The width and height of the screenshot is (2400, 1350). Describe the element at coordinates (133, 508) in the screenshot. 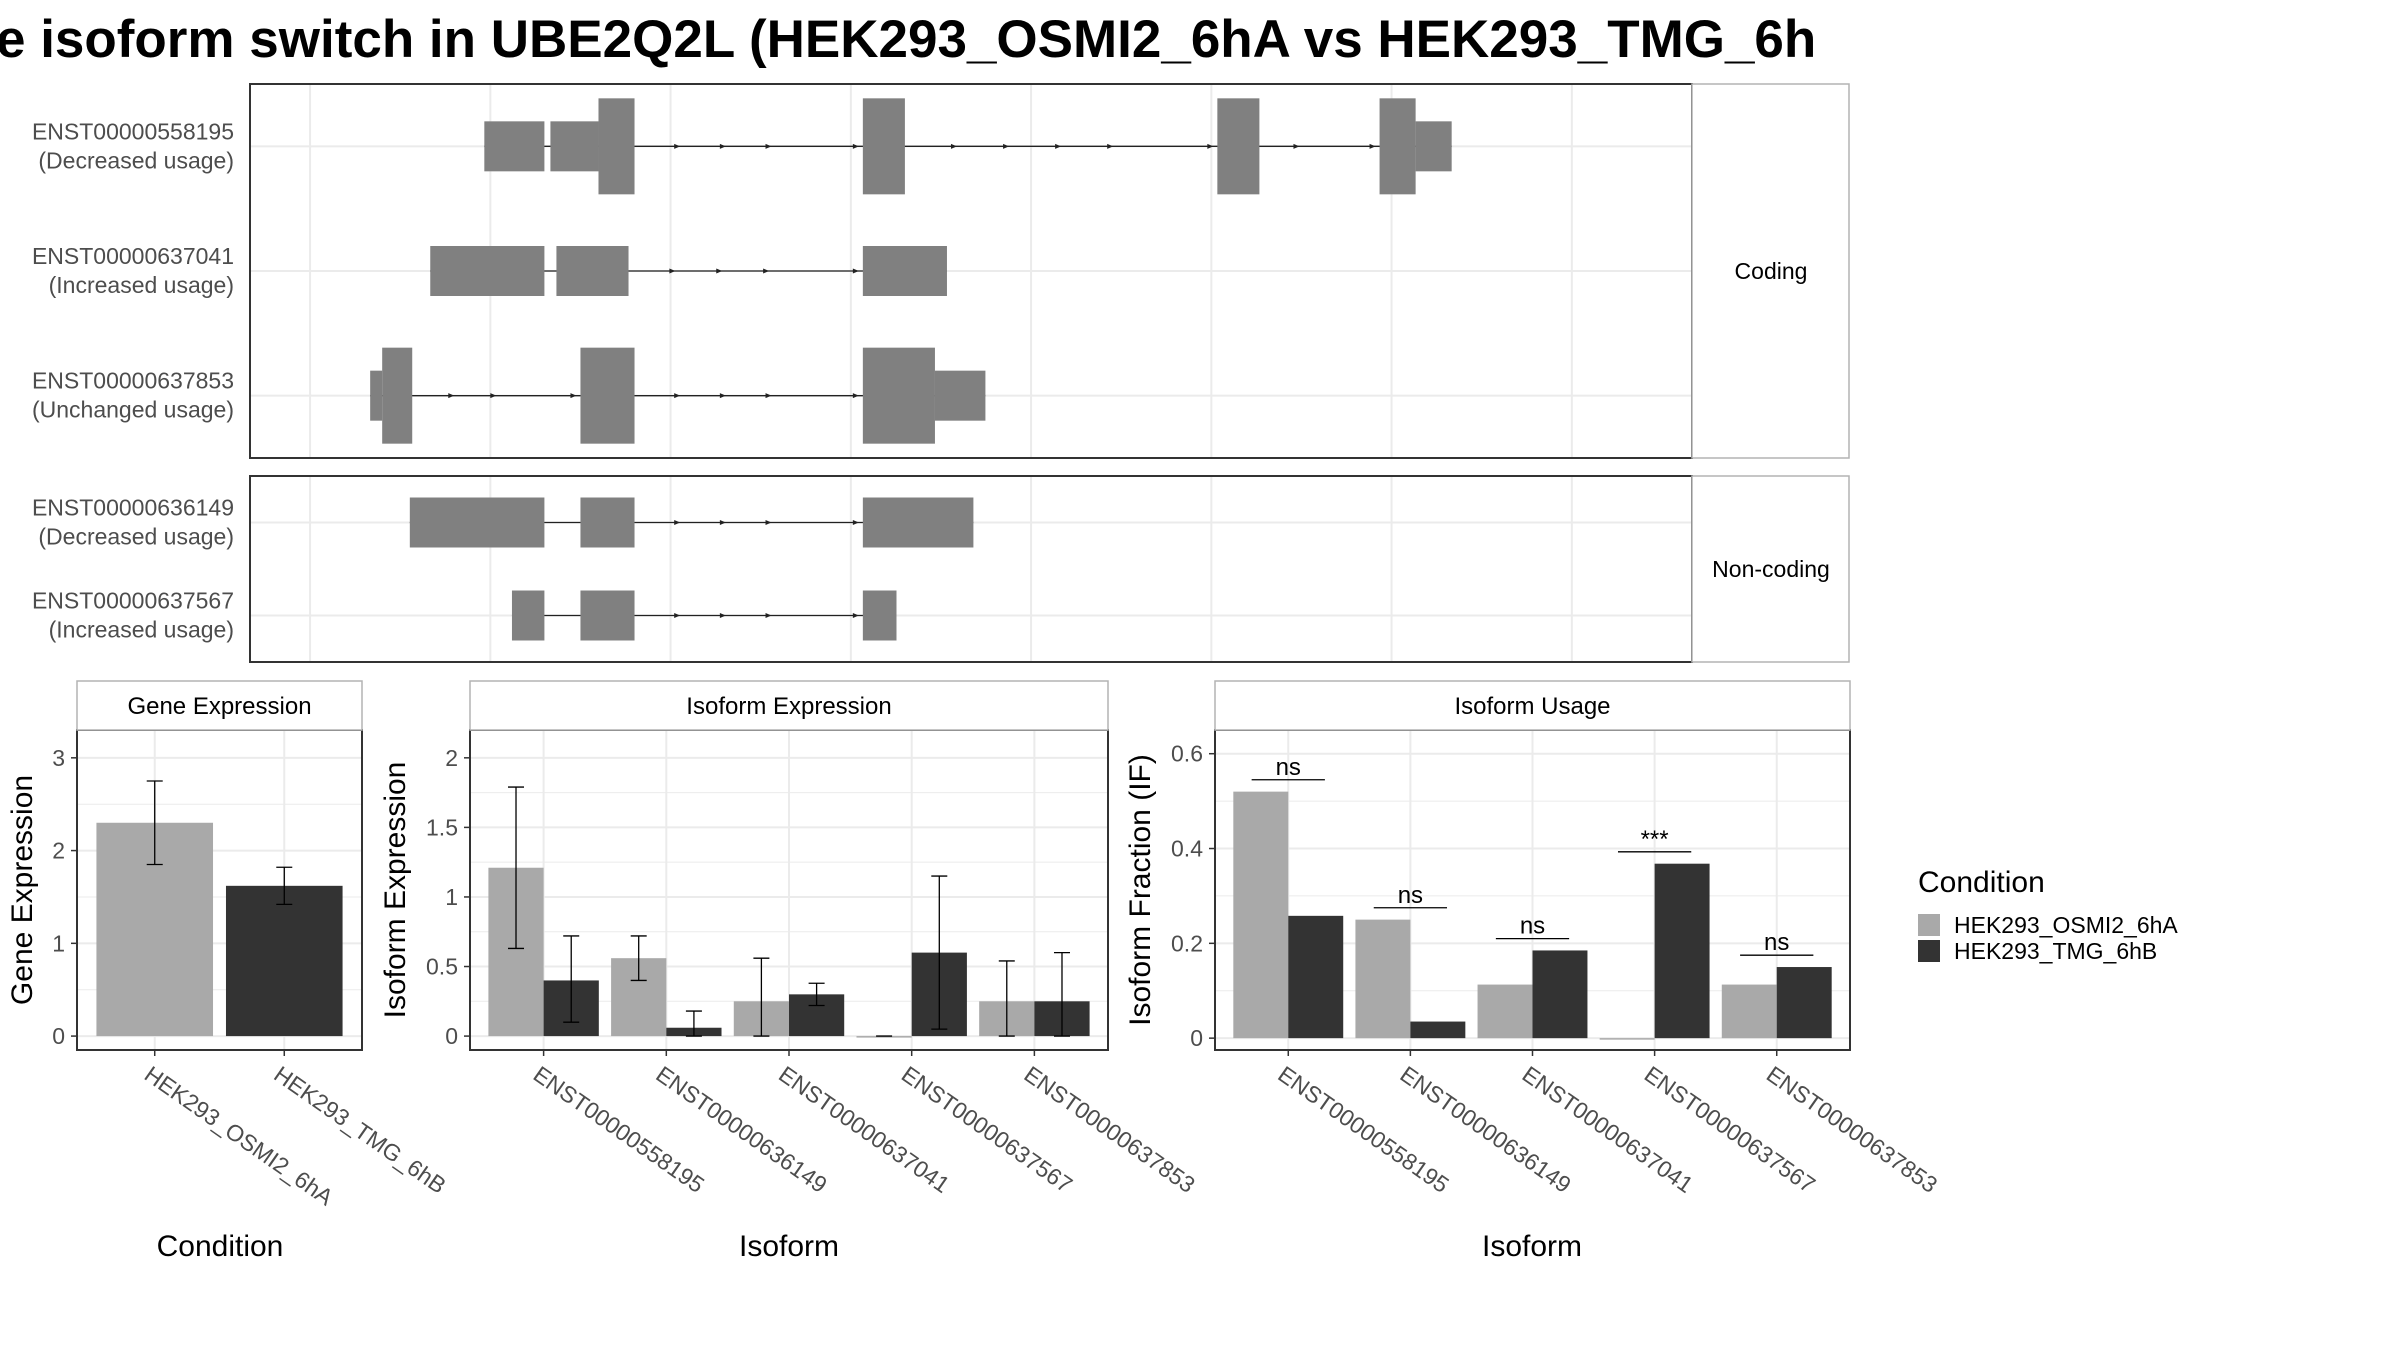

I see `isoform-label: ENST00000636149` at that location.